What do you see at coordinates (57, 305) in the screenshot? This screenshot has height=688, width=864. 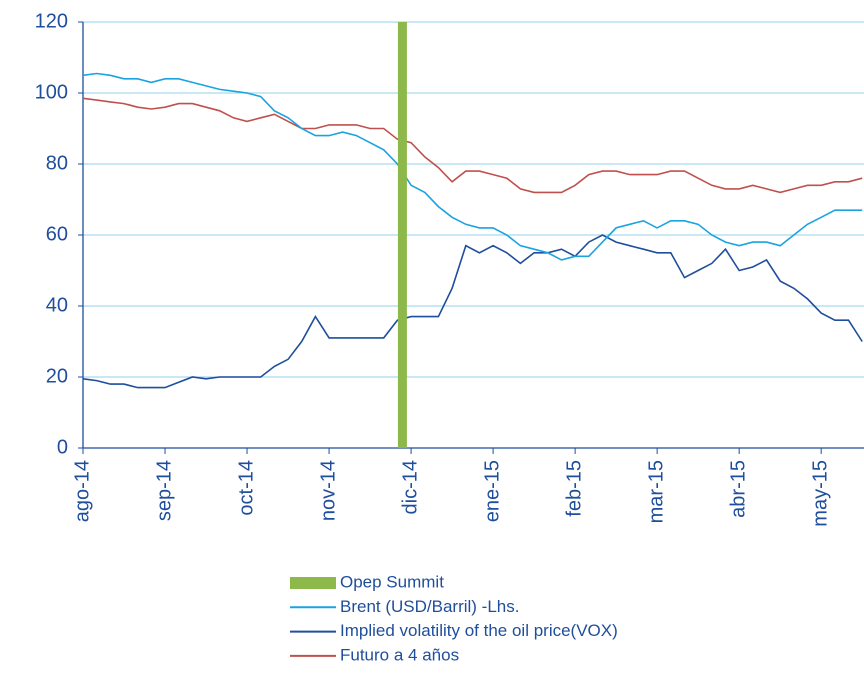 I see `y-tick-label: 40` at bounding box center [57, 305].